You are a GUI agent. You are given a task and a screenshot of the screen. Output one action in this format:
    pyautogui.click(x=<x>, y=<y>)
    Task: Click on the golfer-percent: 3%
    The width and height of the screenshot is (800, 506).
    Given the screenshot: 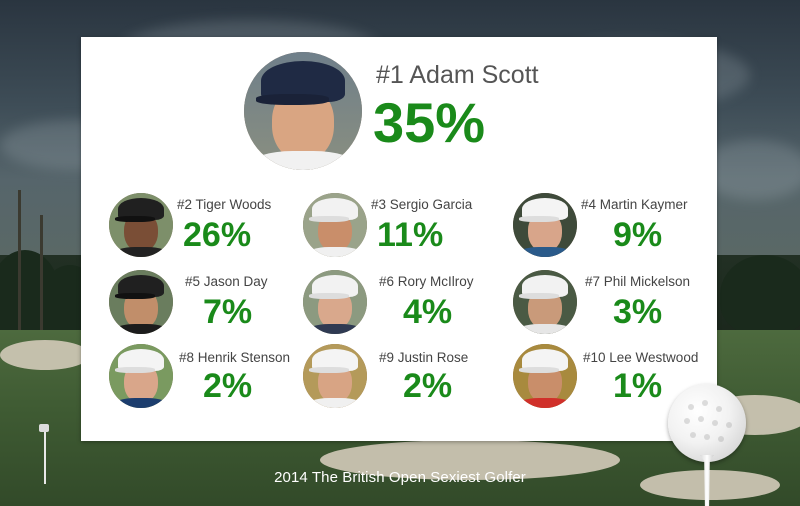 What is the action you would take?
    pyautogui.click(x=638, y=312)
    